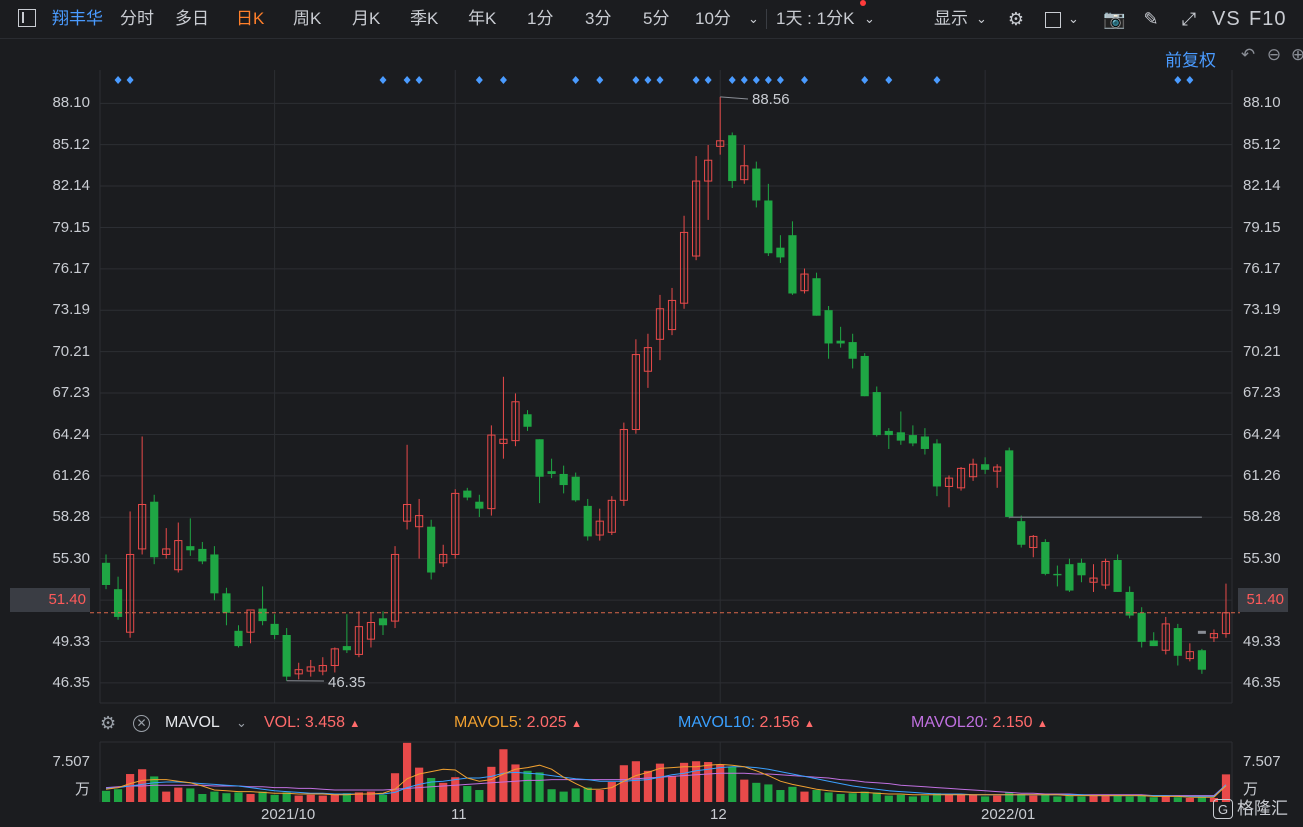  What do you see at coordinates (77, 18) in the screenshot?
I see `stock-name: 翔丰华` at bounding box center [77, 18].